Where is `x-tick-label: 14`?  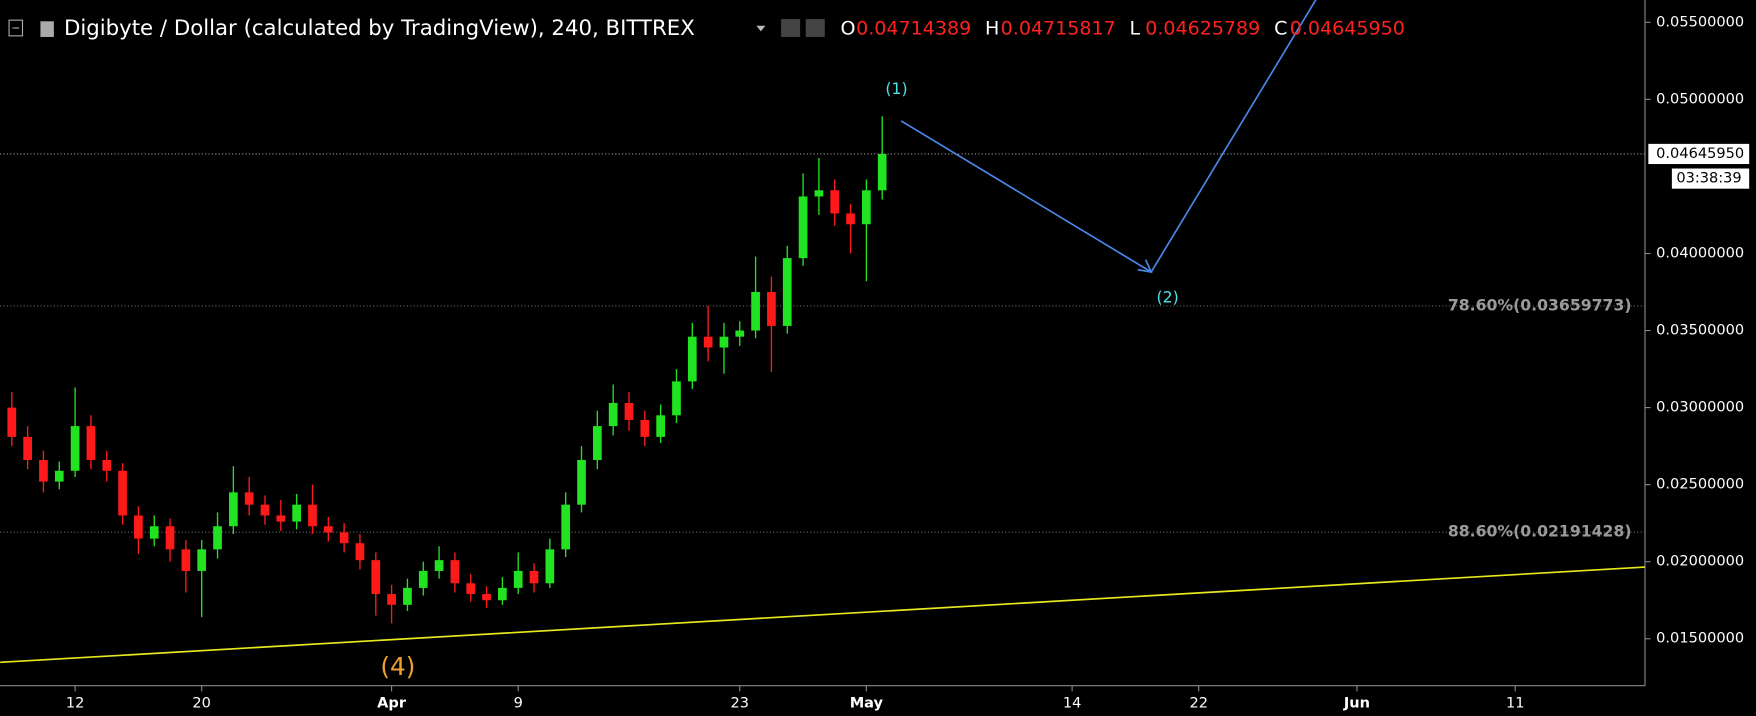
x-tick-label: 14 is located at coordinates (1072, 703).